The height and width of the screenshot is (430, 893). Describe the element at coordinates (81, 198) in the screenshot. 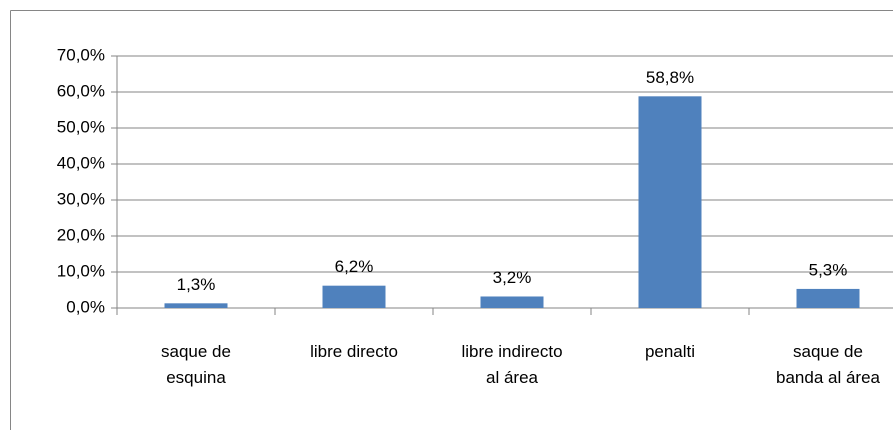

I see `y-tick-label: 30,0%` at that location.